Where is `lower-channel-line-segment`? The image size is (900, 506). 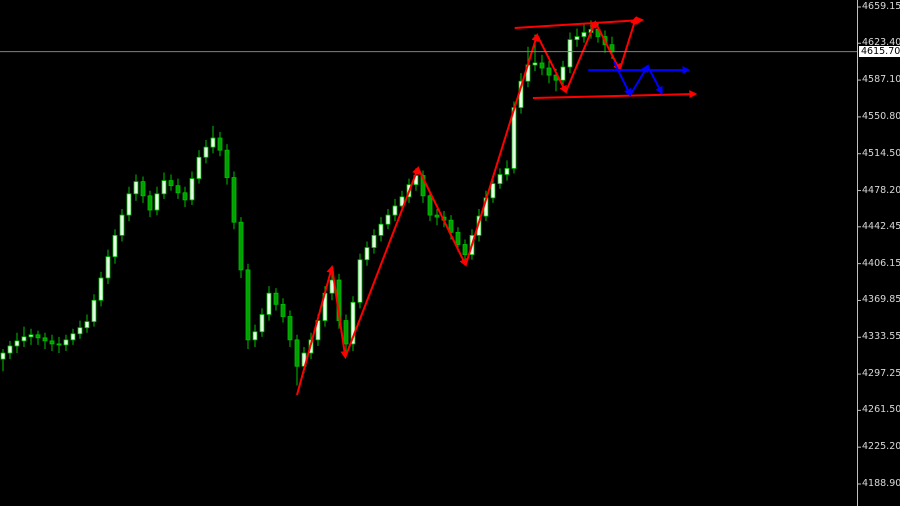
lower-channel-line-segment is located at coordinates (615, 95).